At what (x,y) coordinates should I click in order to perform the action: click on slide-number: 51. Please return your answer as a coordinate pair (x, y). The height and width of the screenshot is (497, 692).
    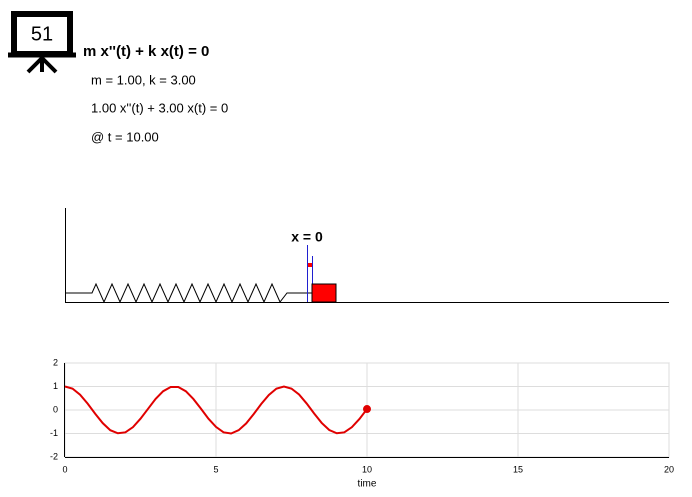
    Looking at the image, I should click on (42, 34).